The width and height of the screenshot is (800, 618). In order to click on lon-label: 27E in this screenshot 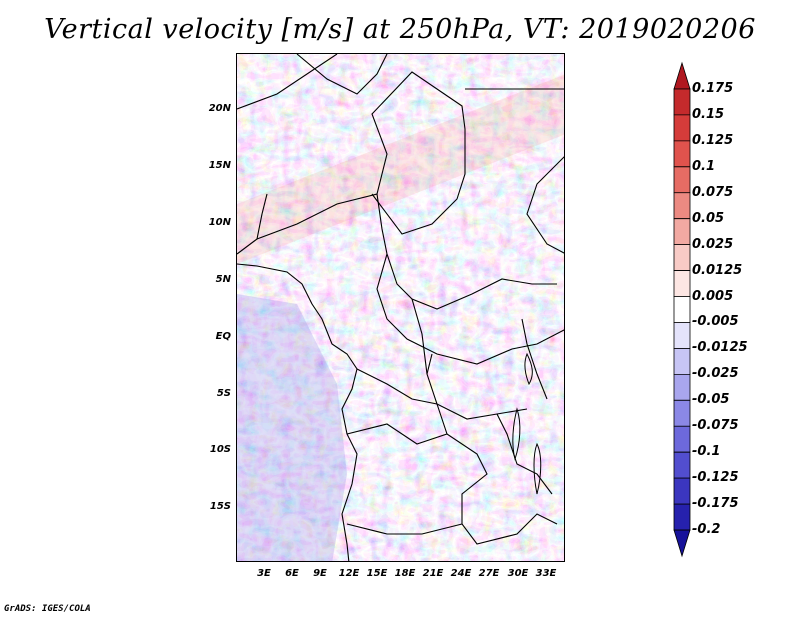, I will do `click(489, 573)`.